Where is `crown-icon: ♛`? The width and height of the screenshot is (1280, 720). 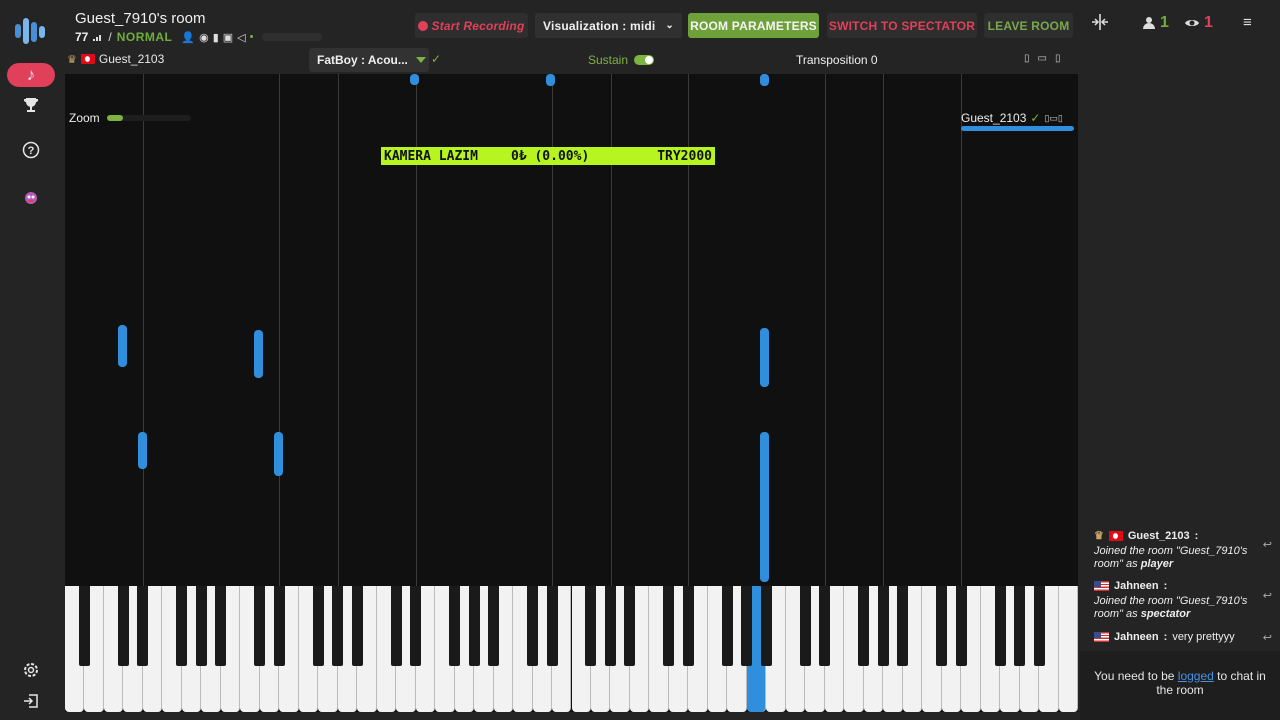 crown-icon: ♛ is located at coordinates (1099, 536).